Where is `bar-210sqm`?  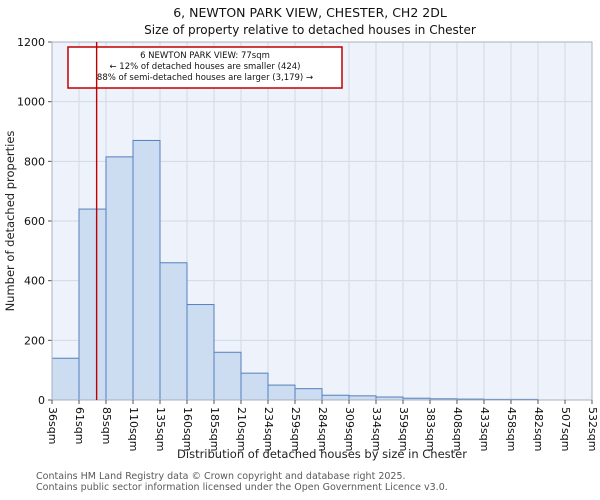
bar-210sqm is located at coordinates (254, 386).